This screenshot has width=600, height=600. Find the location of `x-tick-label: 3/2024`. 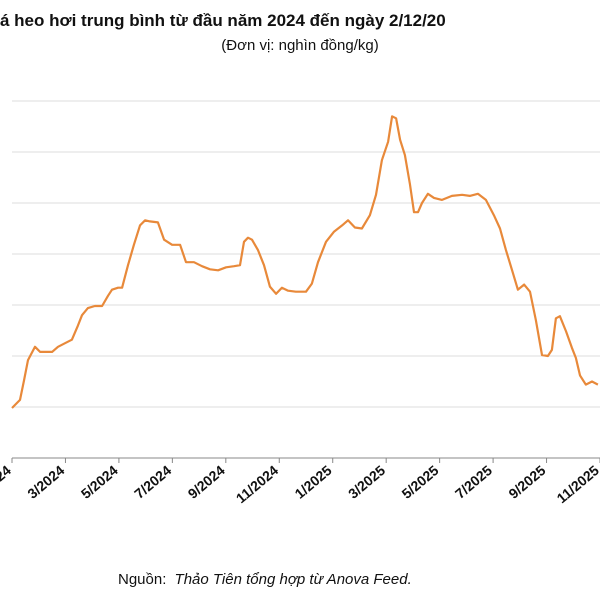

x-tick-label: 3/2024 is located at coordinates (45, 482).